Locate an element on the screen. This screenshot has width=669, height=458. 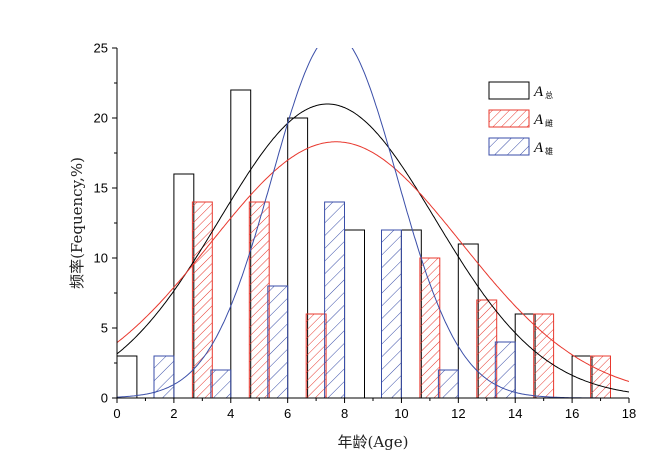
y-tick-label-3: 15 is located at coordinates (101, 188).